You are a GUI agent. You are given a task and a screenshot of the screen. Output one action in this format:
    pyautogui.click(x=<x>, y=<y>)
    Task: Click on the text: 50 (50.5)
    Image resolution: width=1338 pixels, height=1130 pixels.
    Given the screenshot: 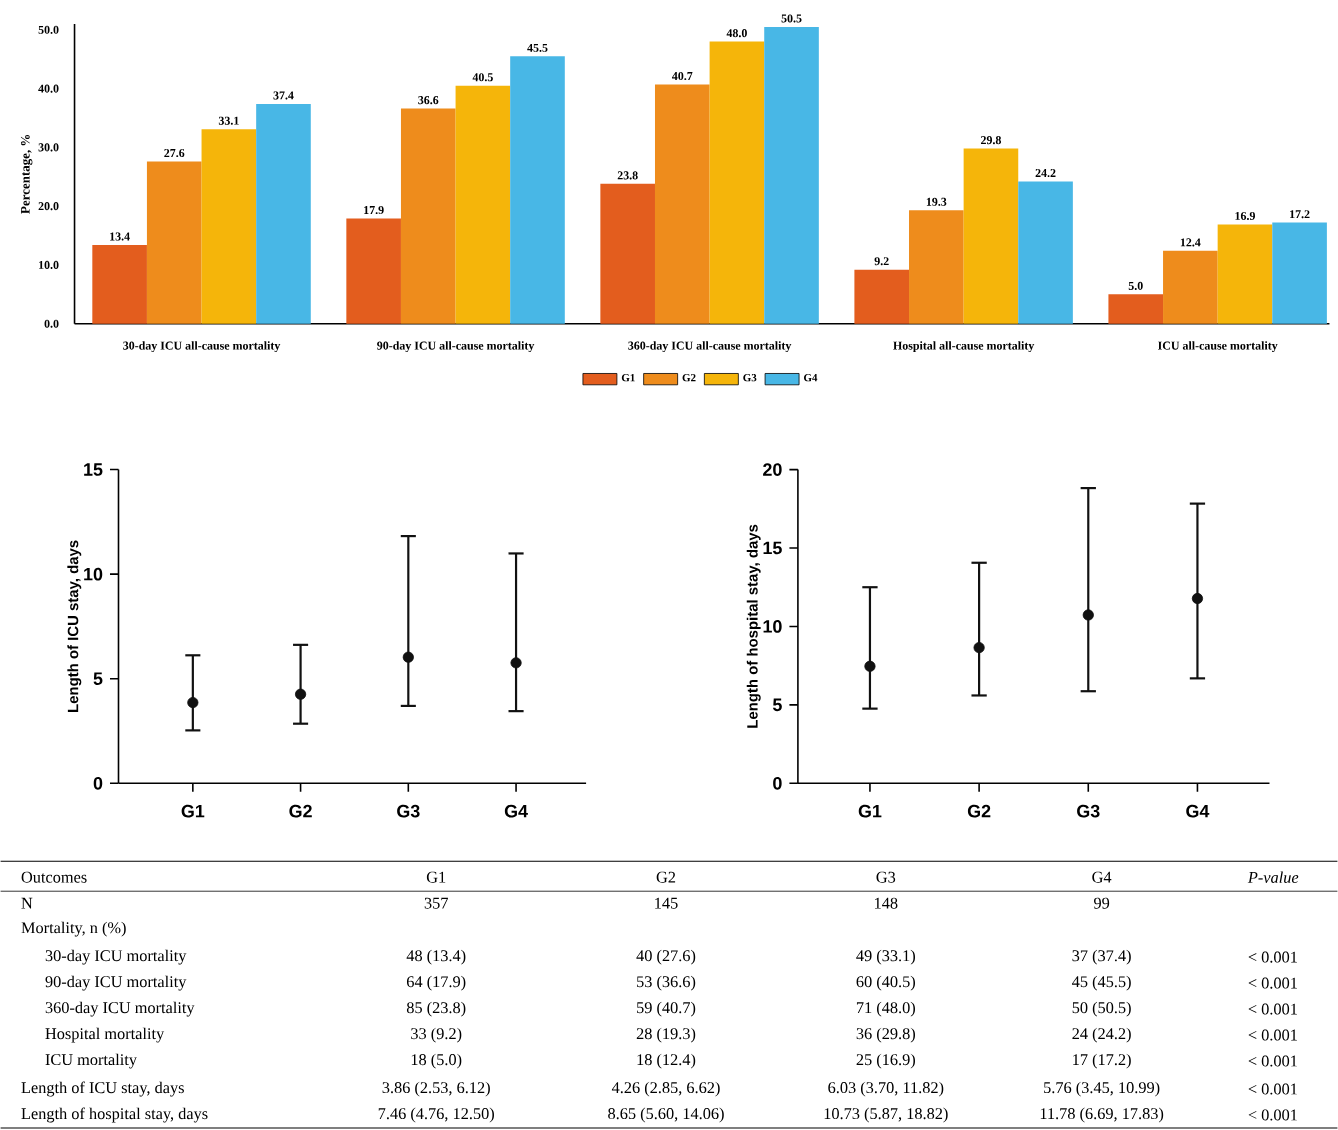 What is the action you would take?
    pyautogui.click(x=1101, y=1009)
    